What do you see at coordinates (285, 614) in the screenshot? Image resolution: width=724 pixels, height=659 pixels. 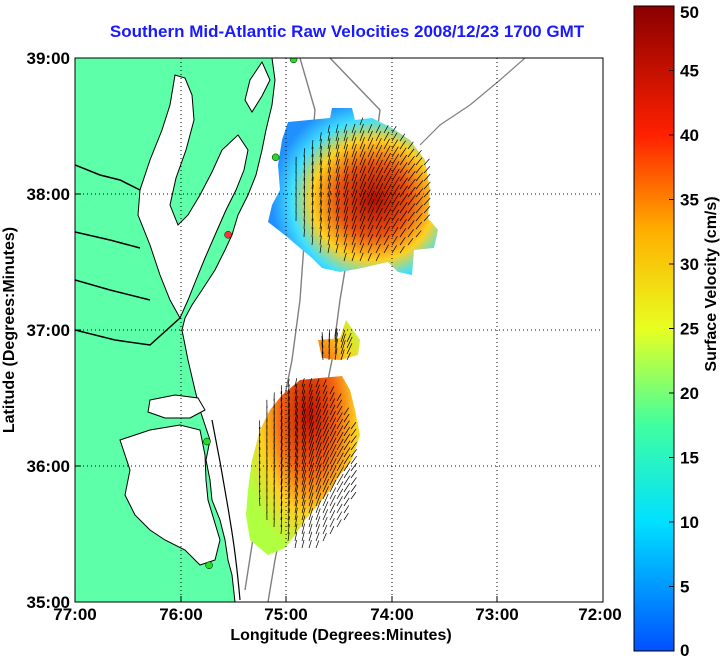 I see `x-tick-label: 75:00` at bounding box center [285, 614].